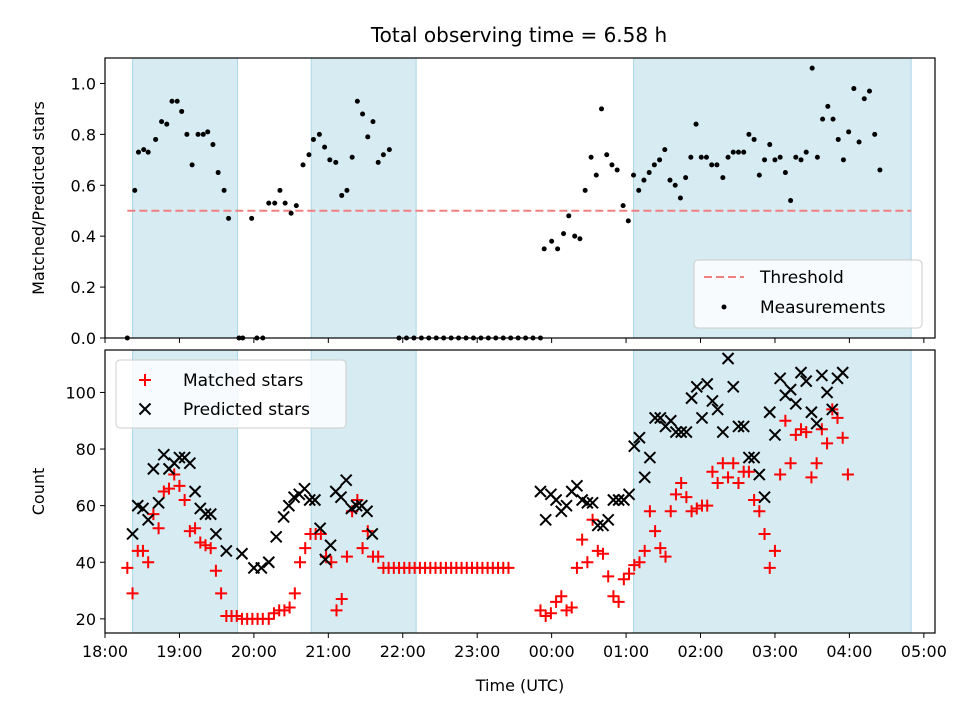  What do you see at coordinates (518, 35) in the screenshot?
I see `figure-title: Total observing time = 6.58 h` at bounding box center [518, 35].